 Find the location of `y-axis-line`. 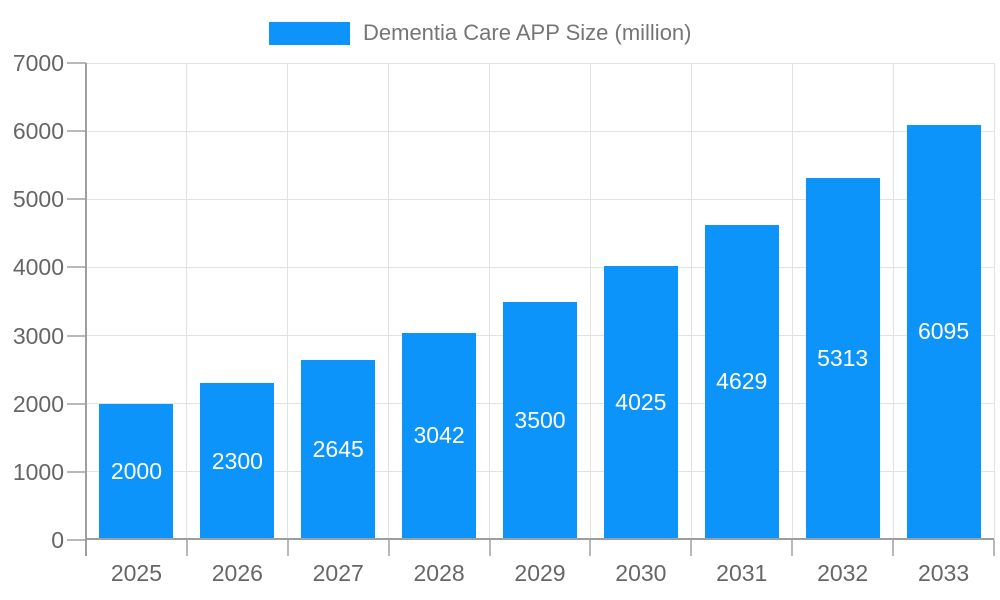

y-axis-line is located at coordinates (86, 309).